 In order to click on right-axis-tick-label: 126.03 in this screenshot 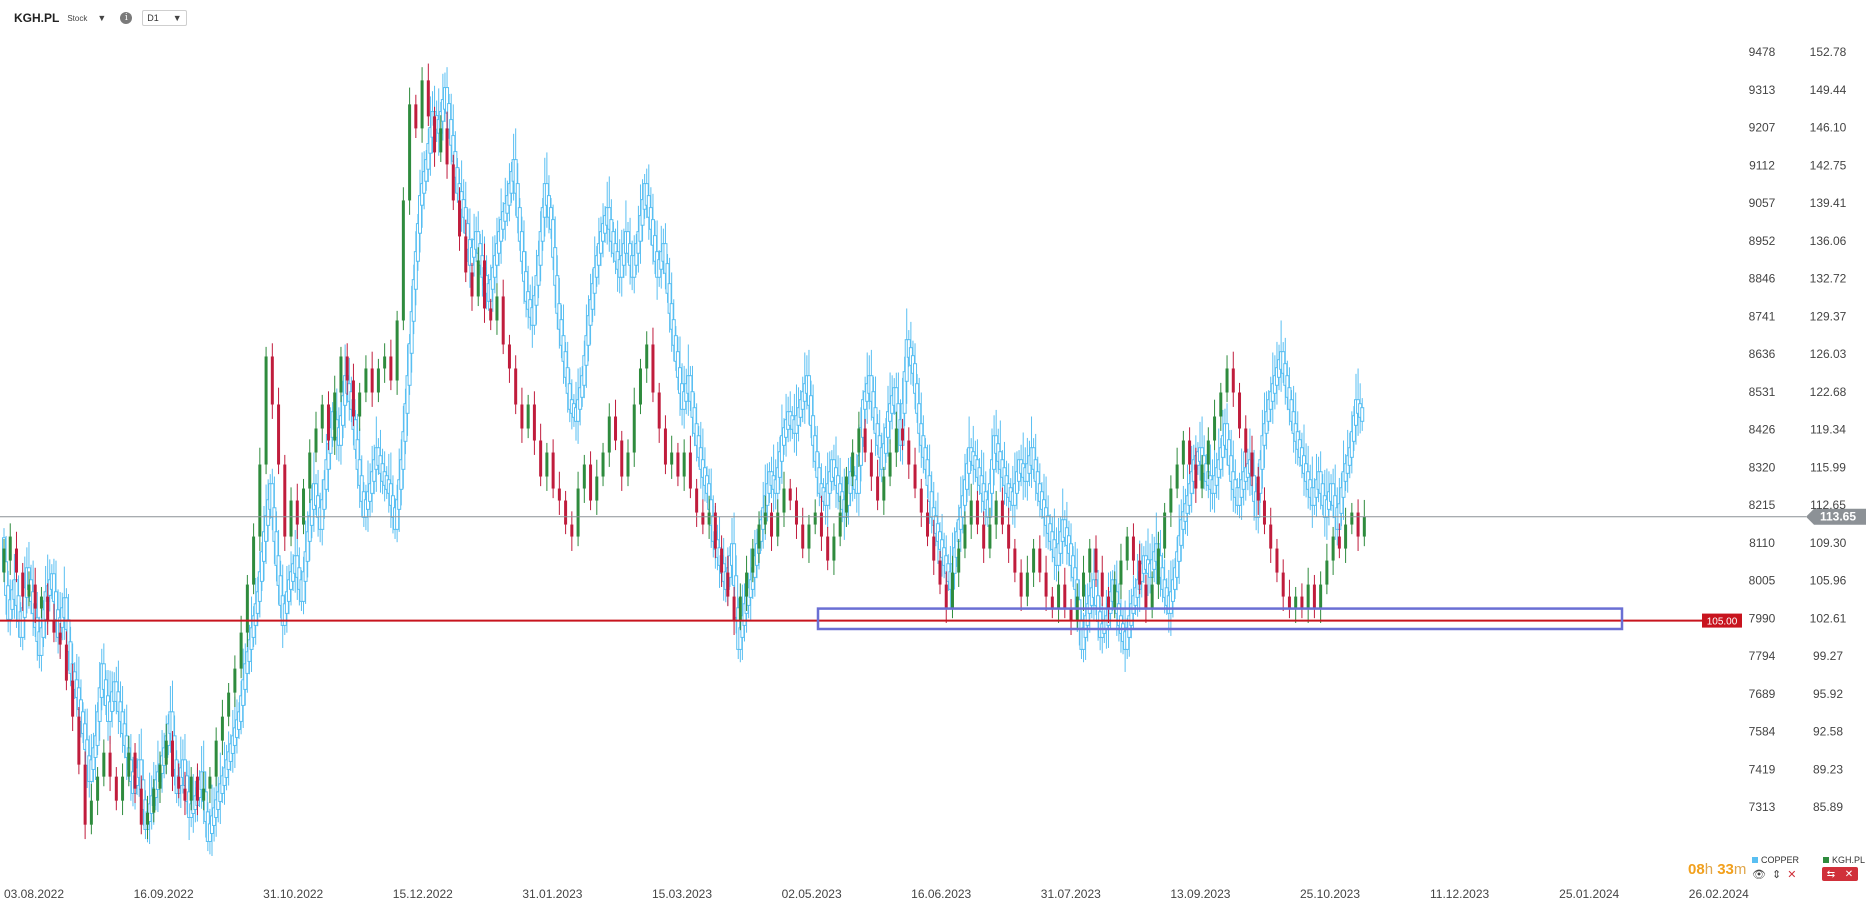, I will do `click(1828, 354)`.